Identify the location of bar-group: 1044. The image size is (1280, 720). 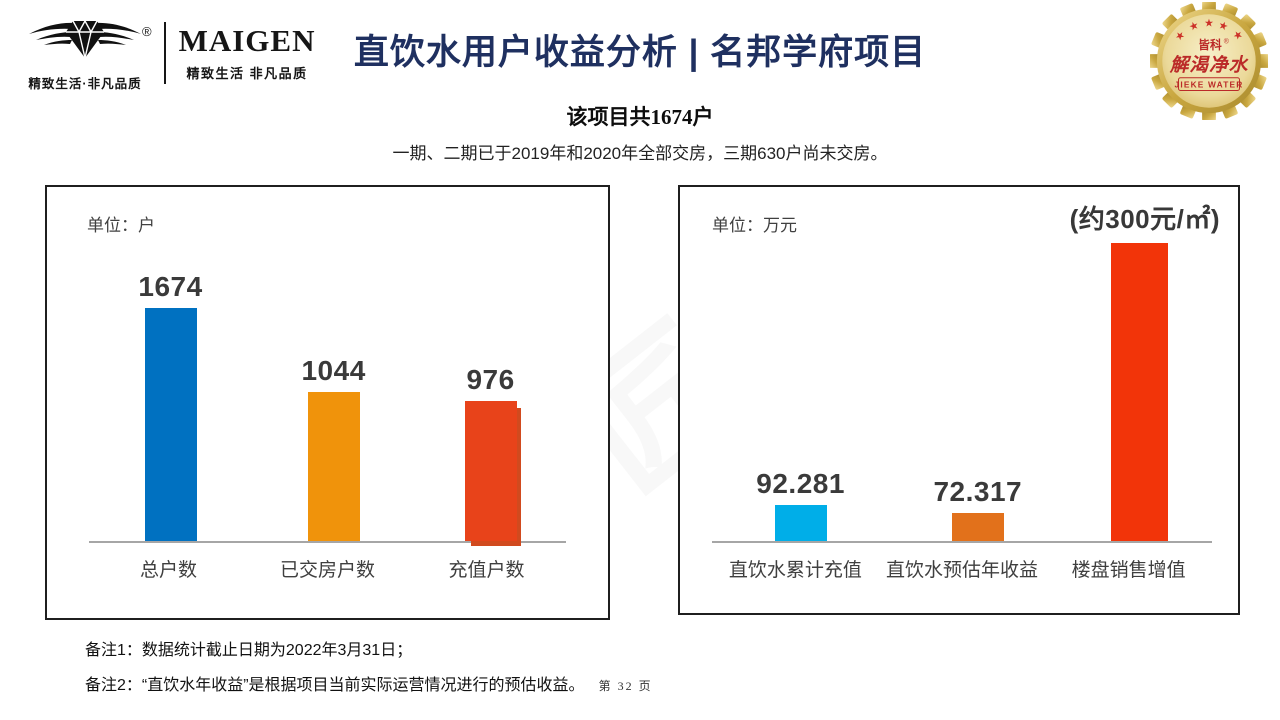
(333, 448).